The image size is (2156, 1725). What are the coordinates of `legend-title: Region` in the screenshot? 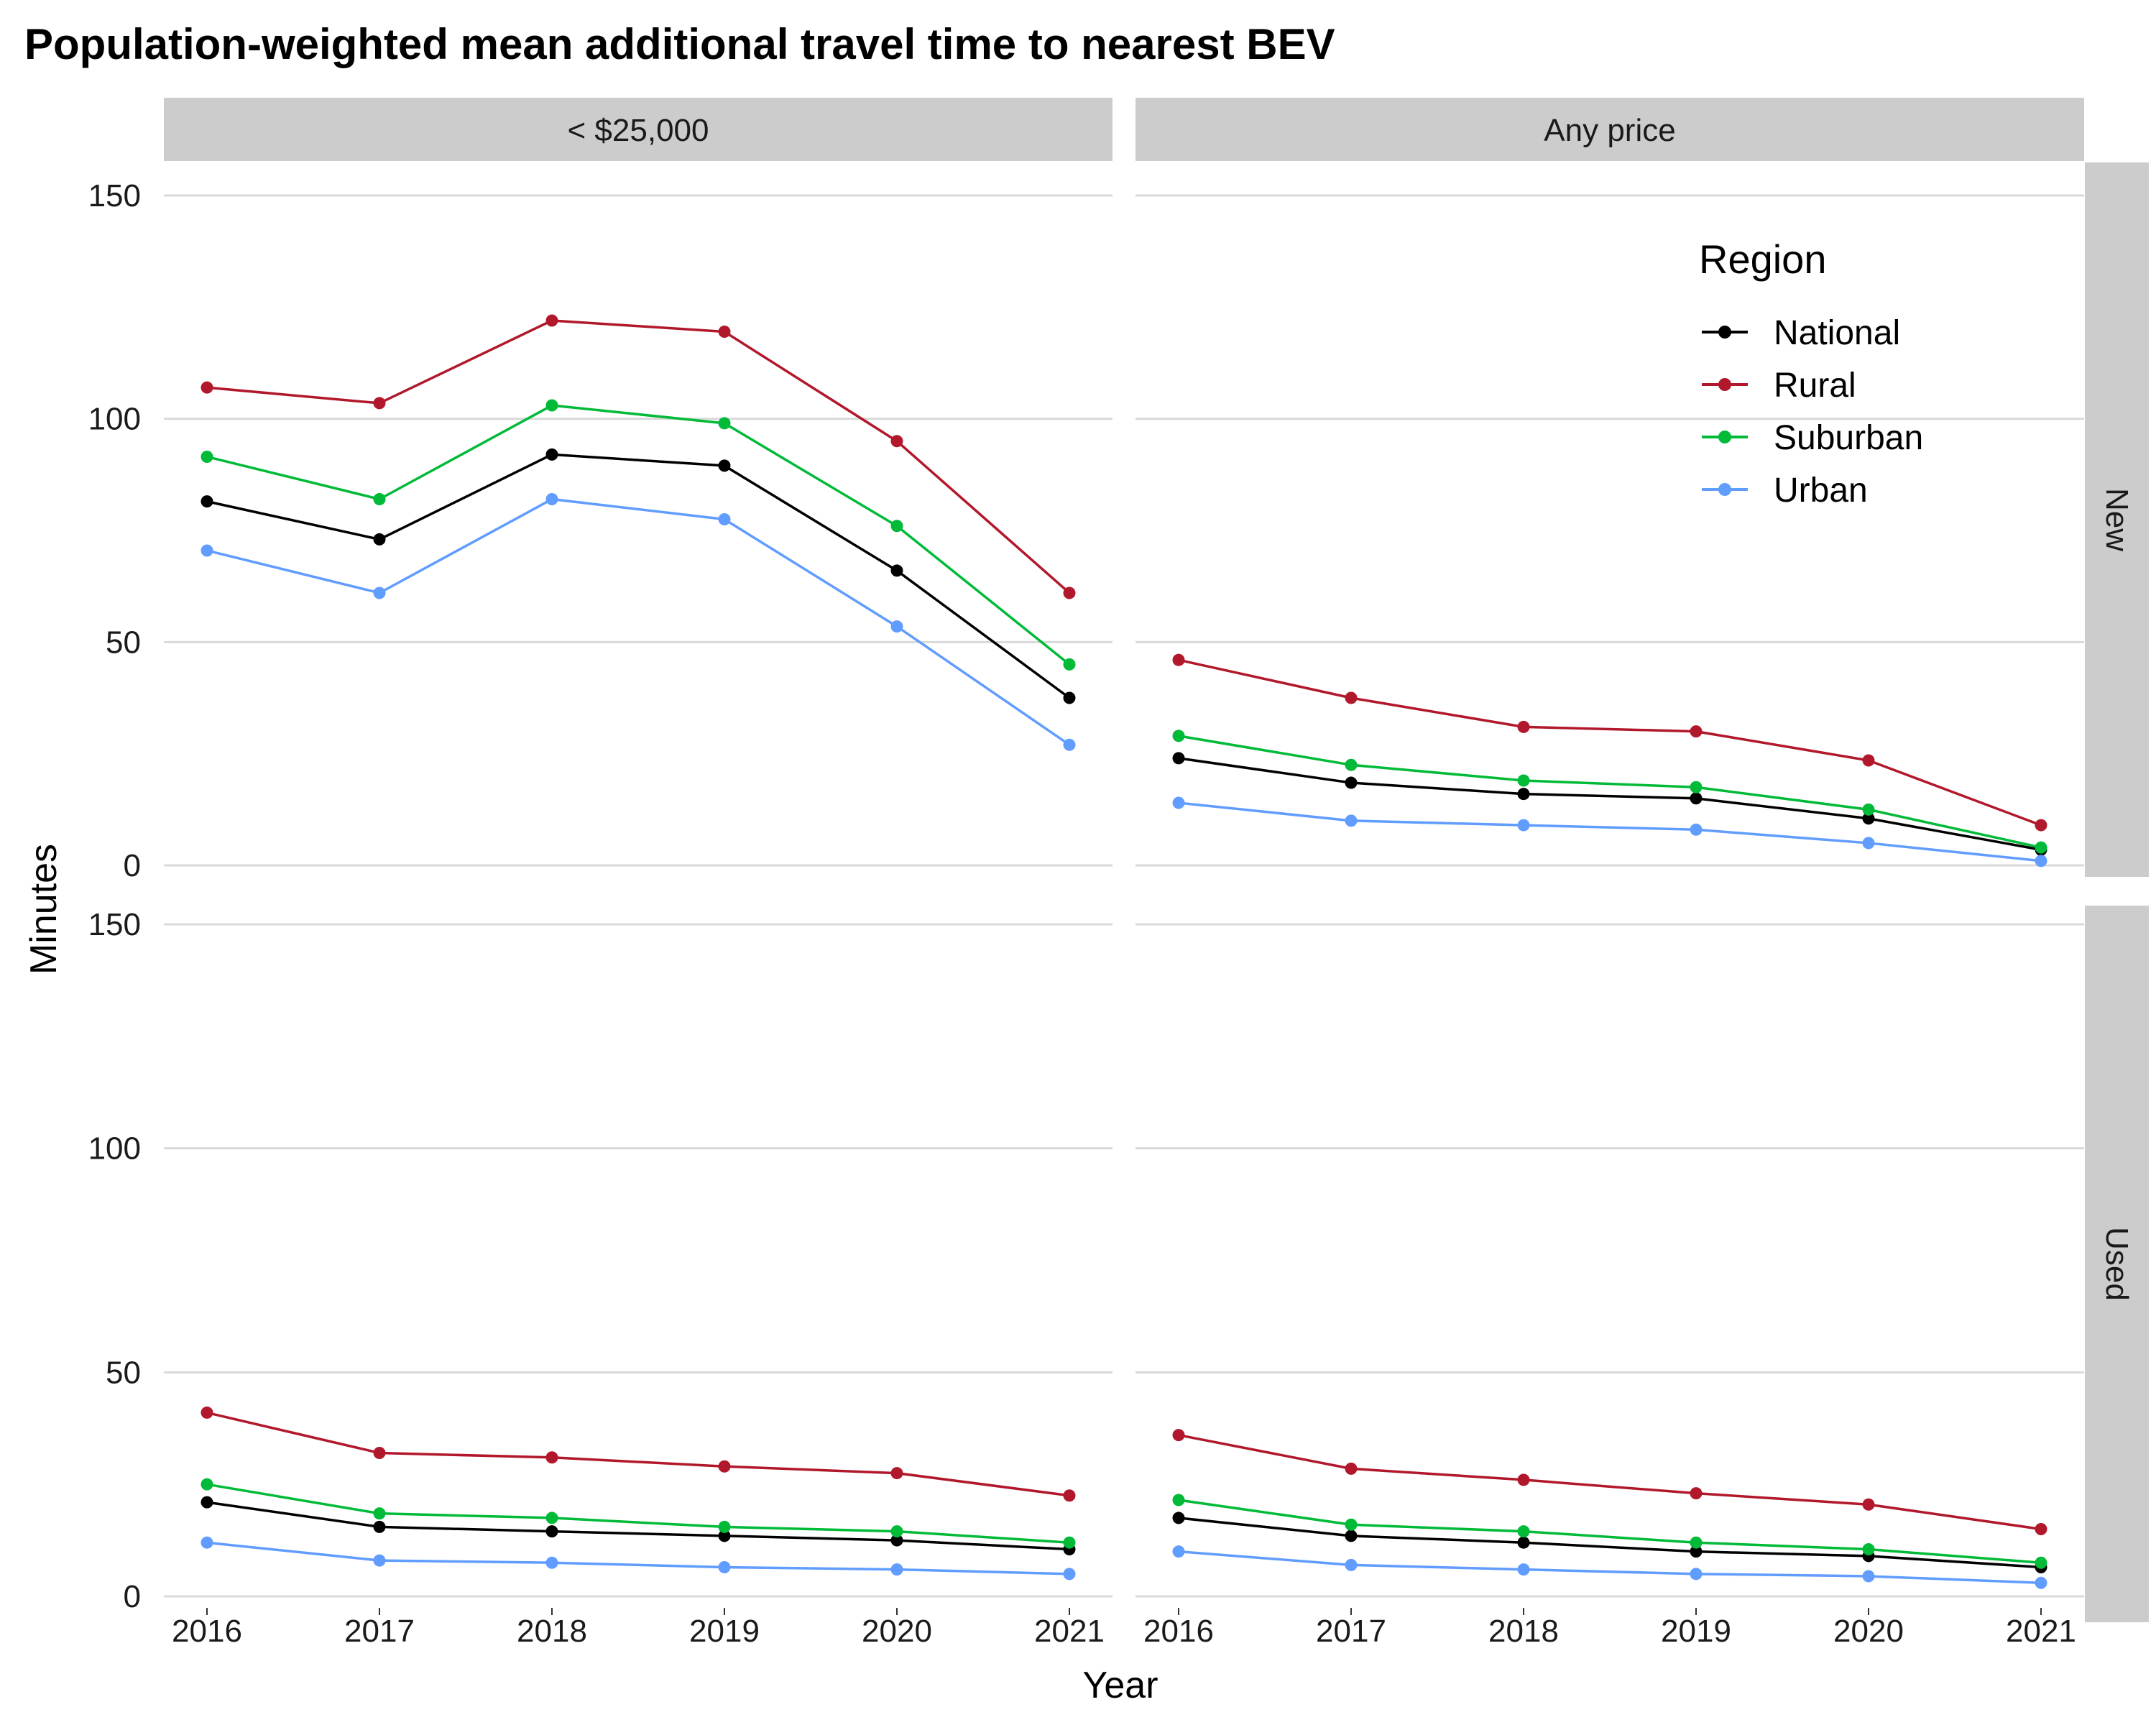 It's located at (1763, 259).